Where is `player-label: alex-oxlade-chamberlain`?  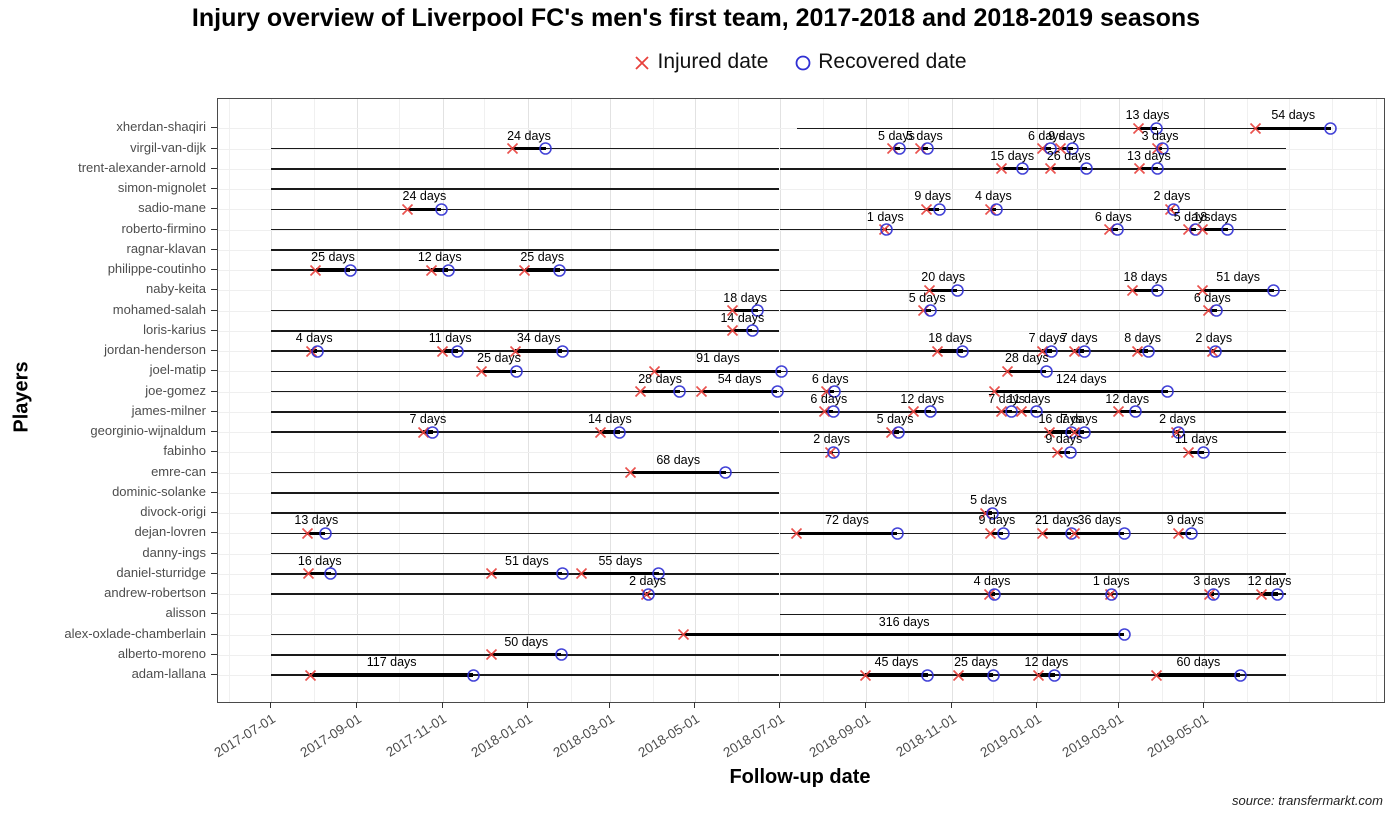 player-label: alex-oxlade-chamberlain is located at coordinates (135, 633).